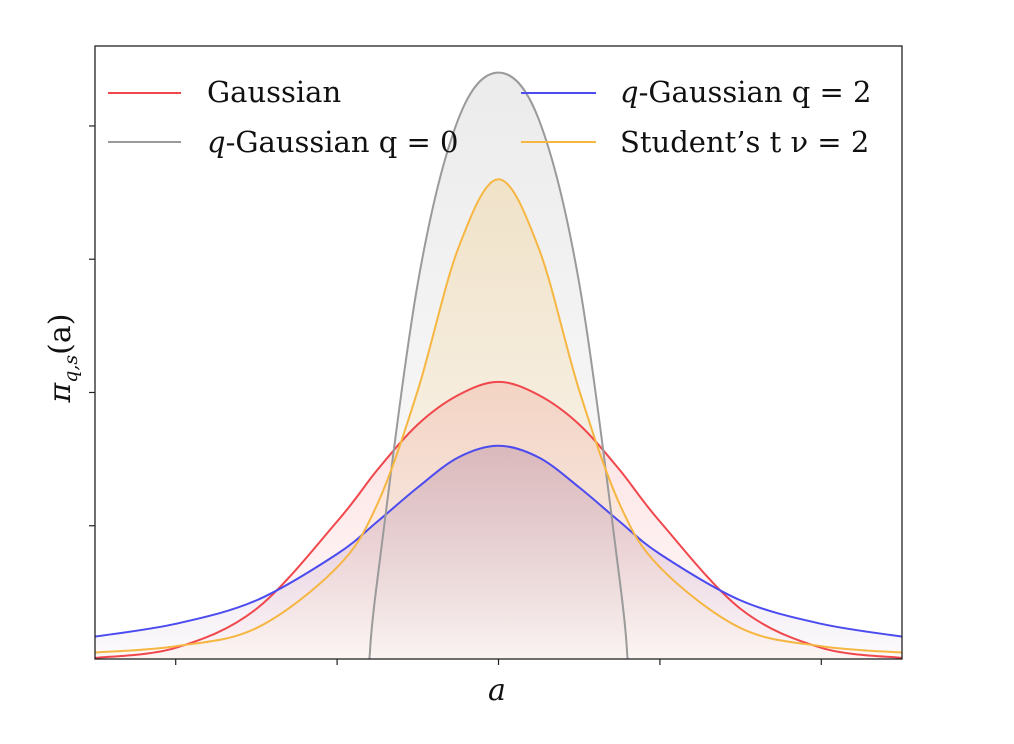  Describe the element at coordinates (715, 92) in the screenshot. I see `legend-q2-text: -Gaussian` at that location.